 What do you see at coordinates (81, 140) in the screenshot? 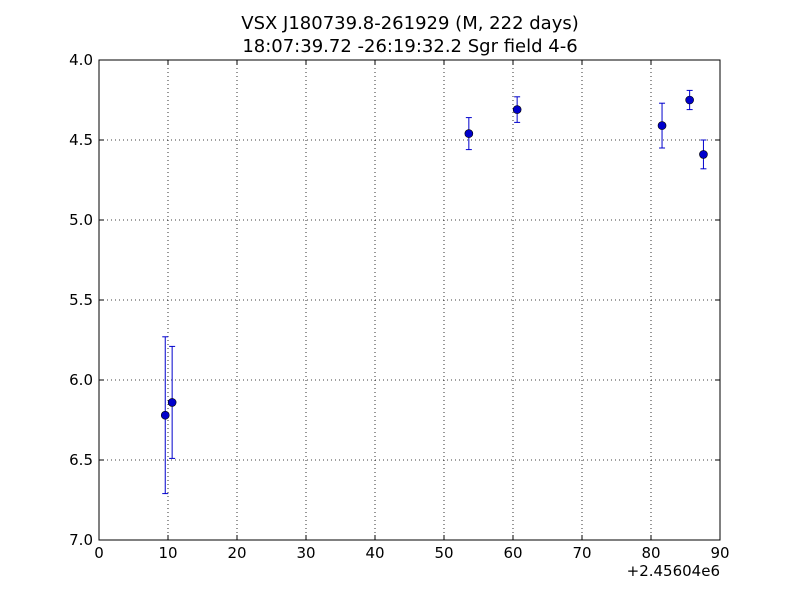
I see `y-tick-label: 4.5` at bounding box center [81, 140].